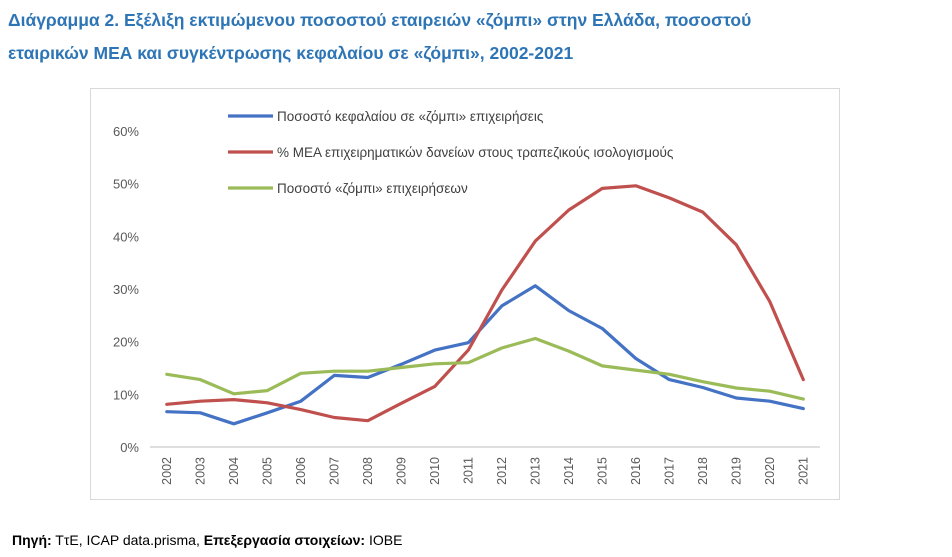 Image resolution: width=952 pixels, height=557 pixels. Describe the element at coordinates (703, 471) in the screenshot. I see `x-tick-label: 2018` at that location.